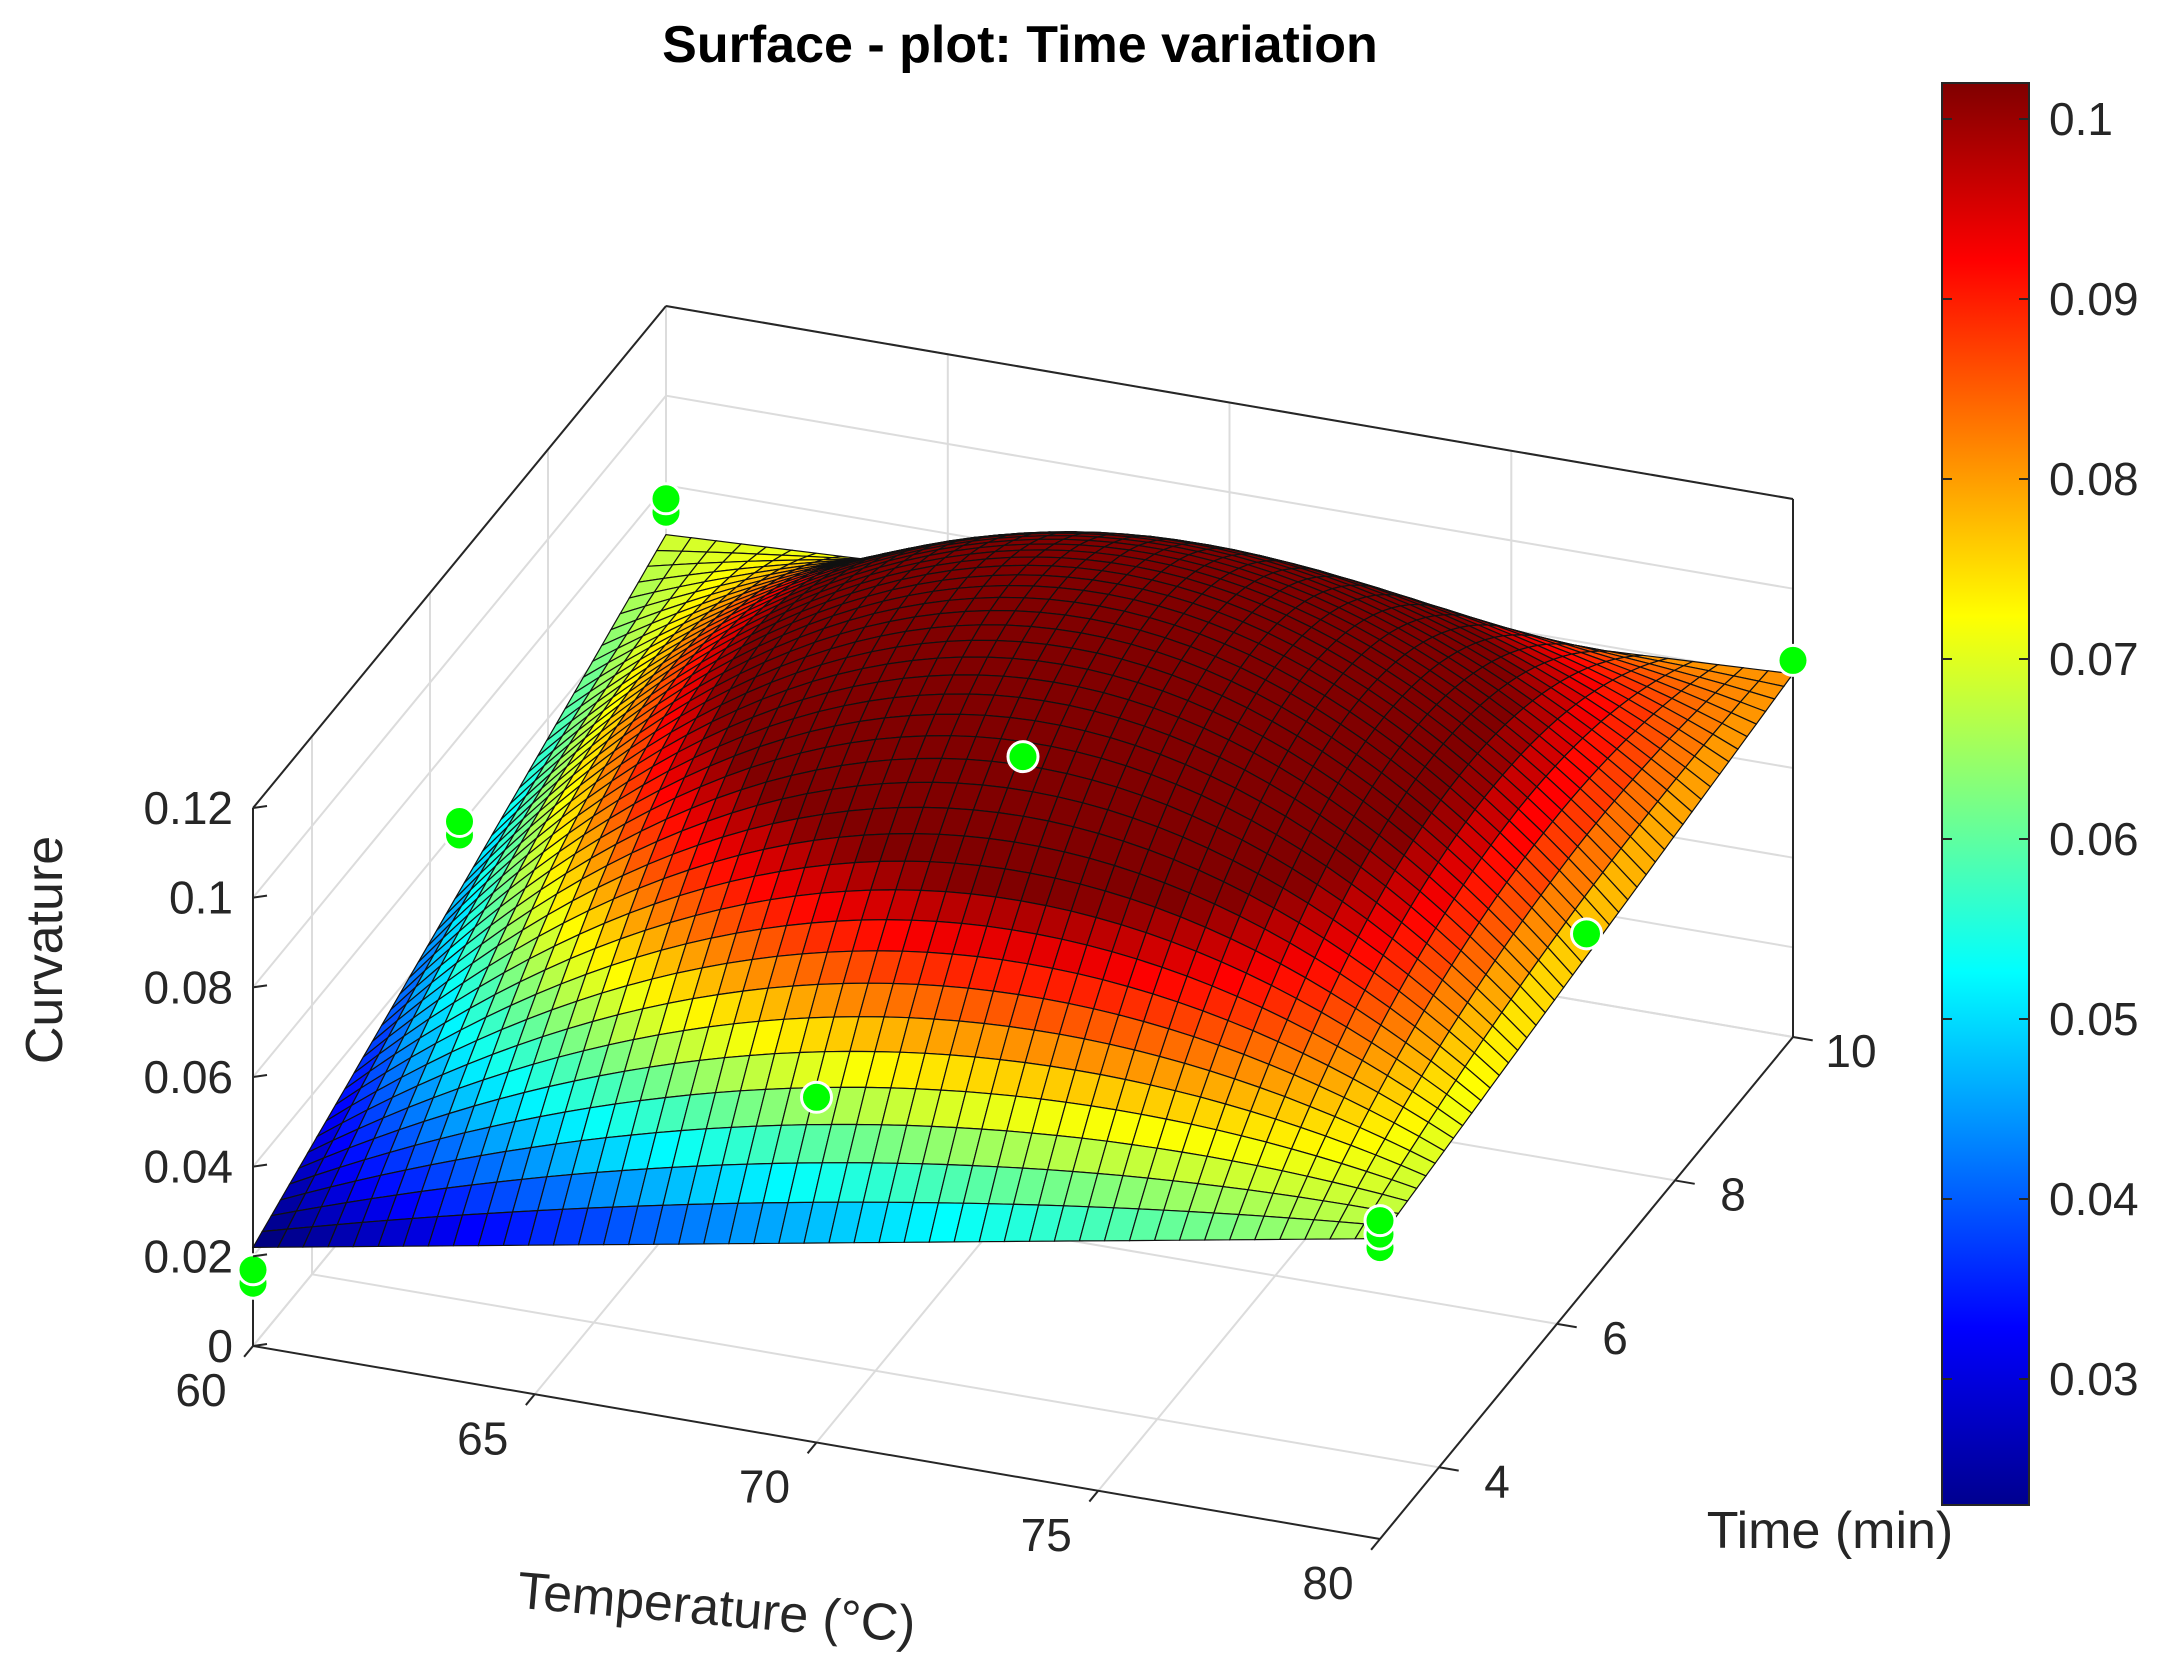  Describe the element at coordinates (1046, 1535) in the screenshot. I see `x-tick-label: 75` at that location.